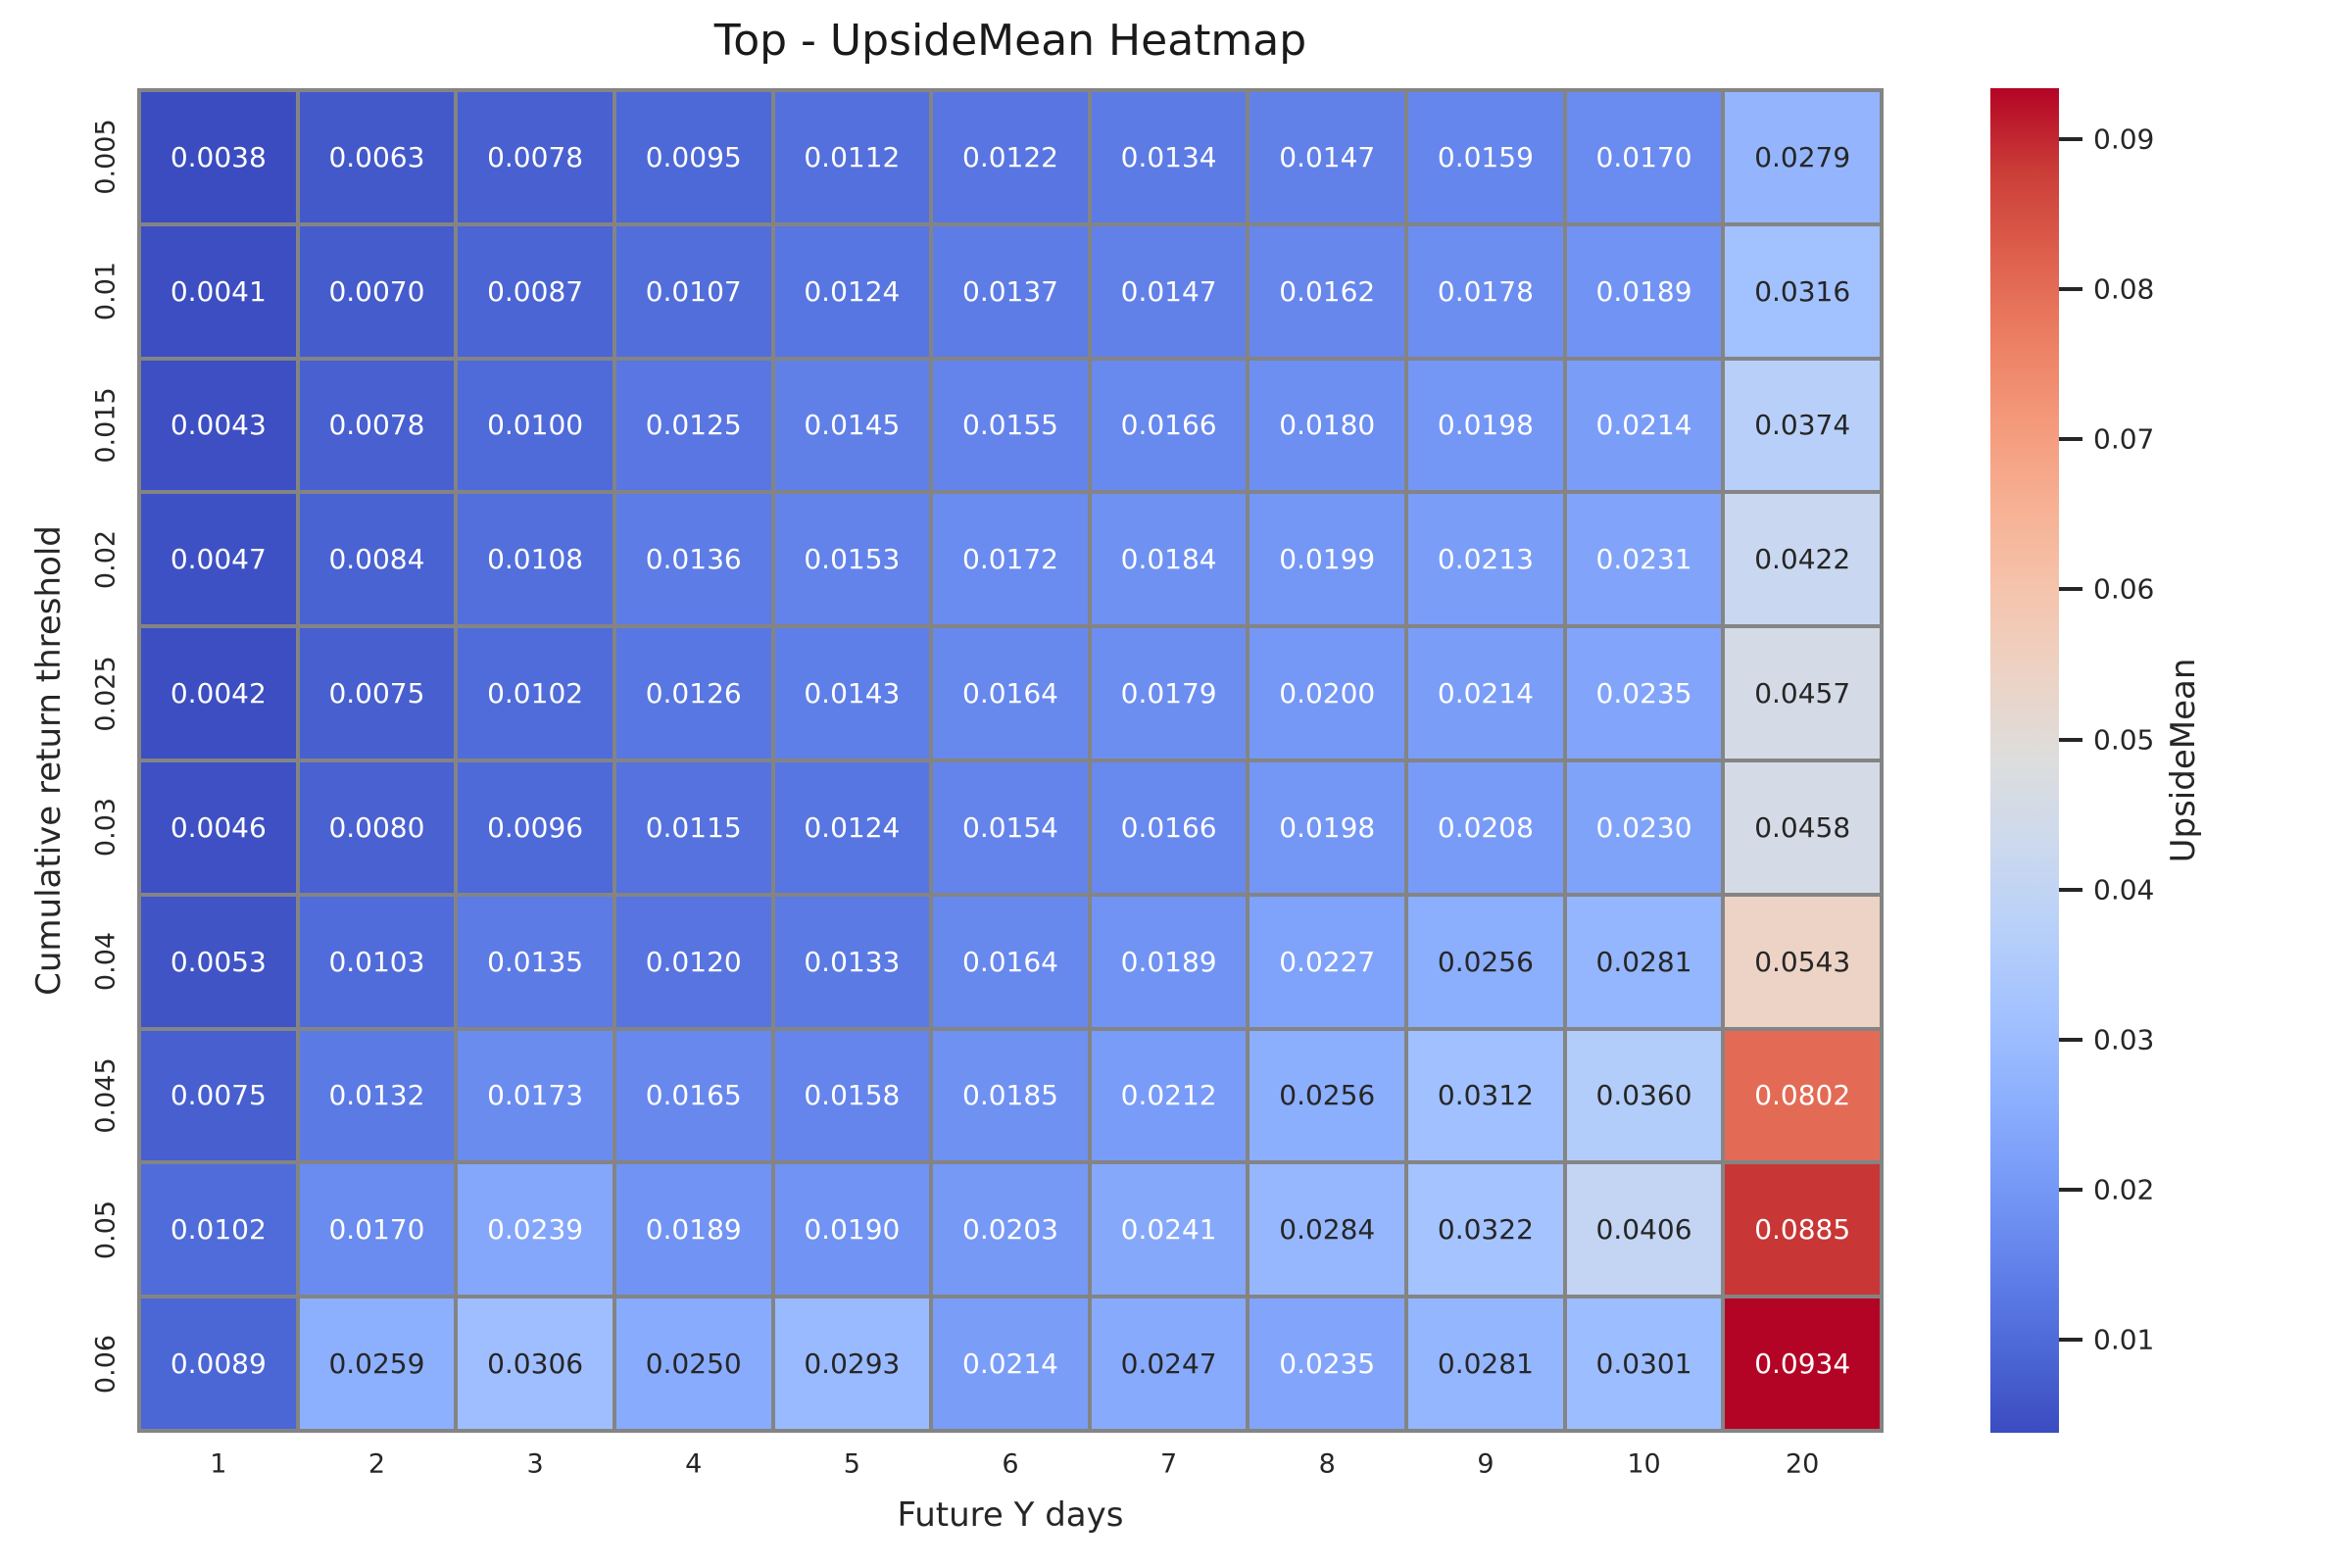 The width and height of the screenshot is (2352, 1568). Describe the element at coordinates (218, 291) in the screenshot. I see `heatmap-cell-r2-c1: 0.0041` at that location.